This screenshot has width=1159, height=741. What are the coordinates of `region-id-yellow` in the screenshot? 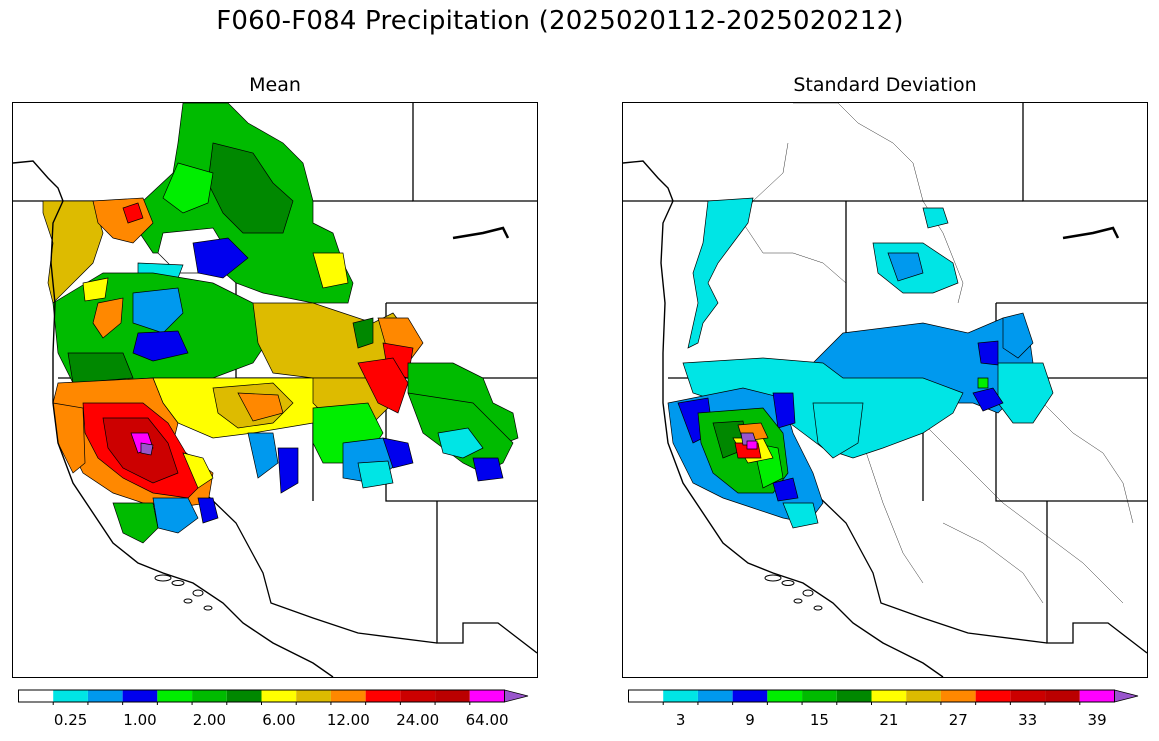 It's located at (330, 270).